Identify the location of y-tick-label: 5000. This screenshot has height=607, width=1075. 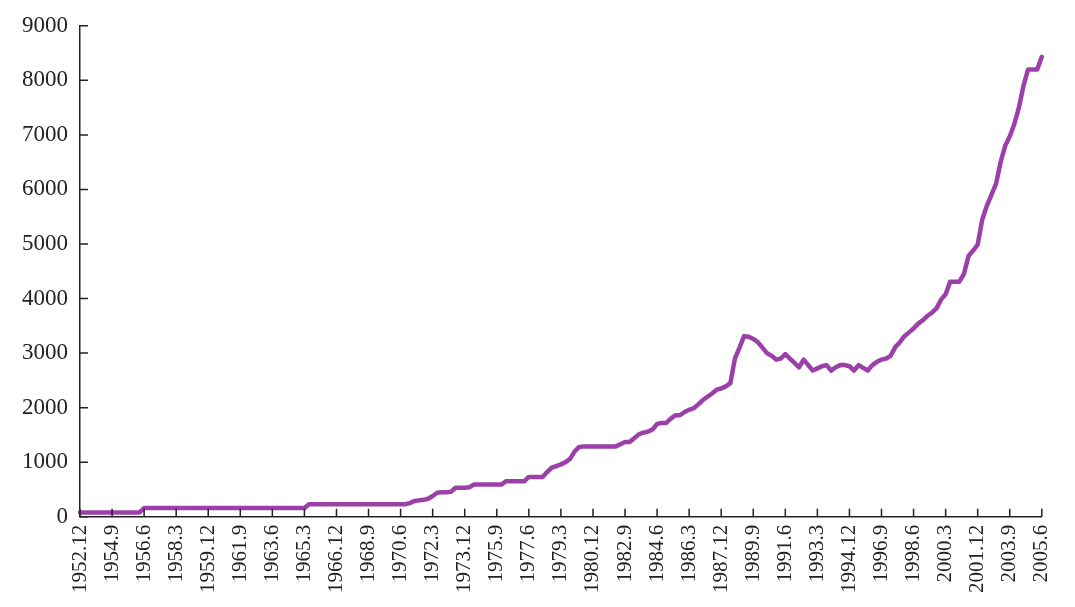
(45, 243).